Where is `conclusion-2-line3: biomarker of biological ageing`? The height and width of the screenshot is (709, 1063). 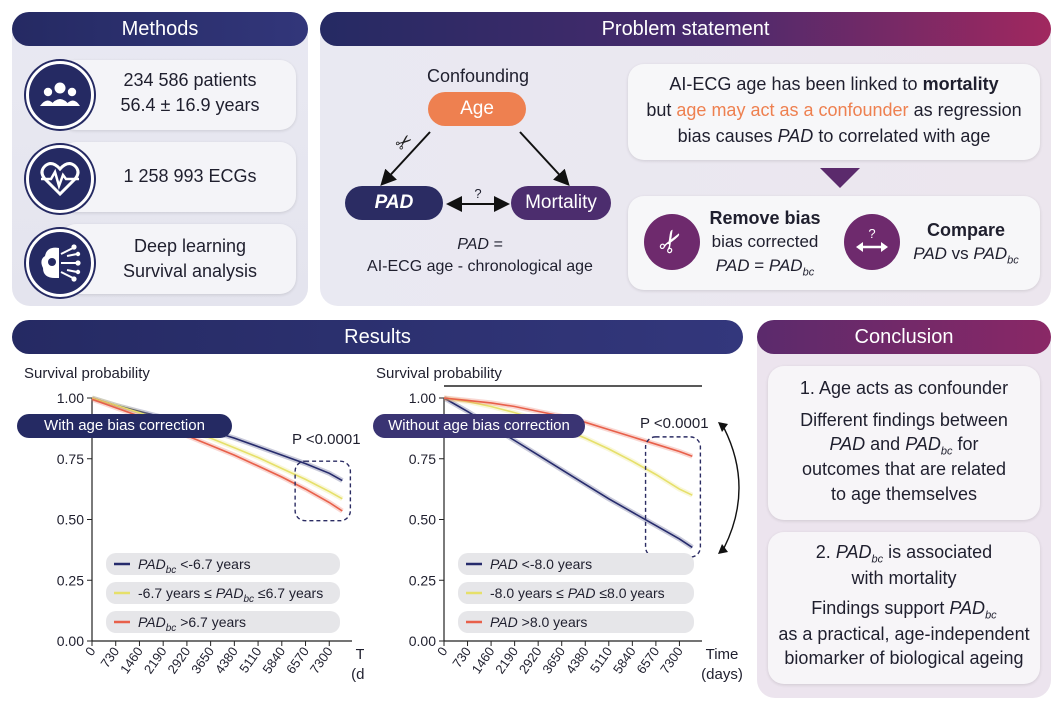 conclusion-2-line3: biomarker of biological ageing is located at coordinates (904, 658).